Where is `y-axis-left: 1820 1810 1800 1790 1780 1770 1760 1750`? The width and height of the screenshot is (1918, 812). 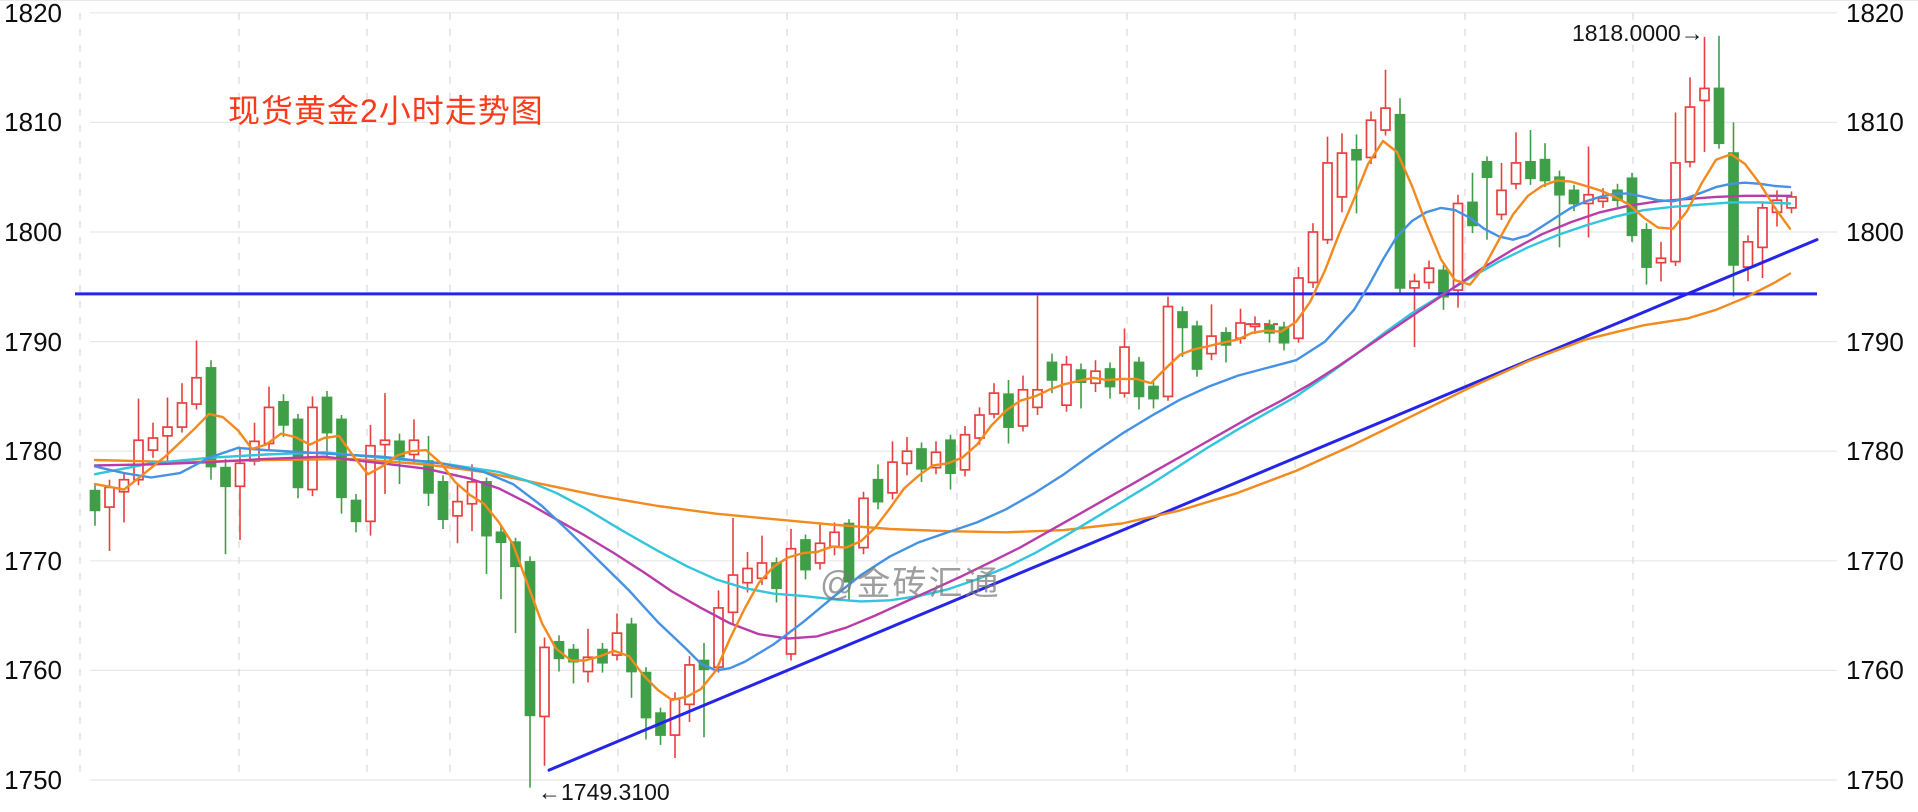
y-axis-left: 1820 1810 1800 1790 1780 1770 1760 1750 is located at coordinates (31, 406).